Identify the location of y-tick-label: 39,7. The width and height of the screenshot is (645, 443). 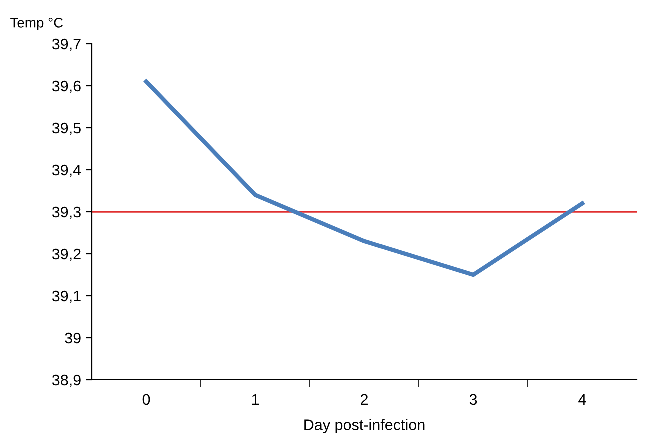
(66, 45).